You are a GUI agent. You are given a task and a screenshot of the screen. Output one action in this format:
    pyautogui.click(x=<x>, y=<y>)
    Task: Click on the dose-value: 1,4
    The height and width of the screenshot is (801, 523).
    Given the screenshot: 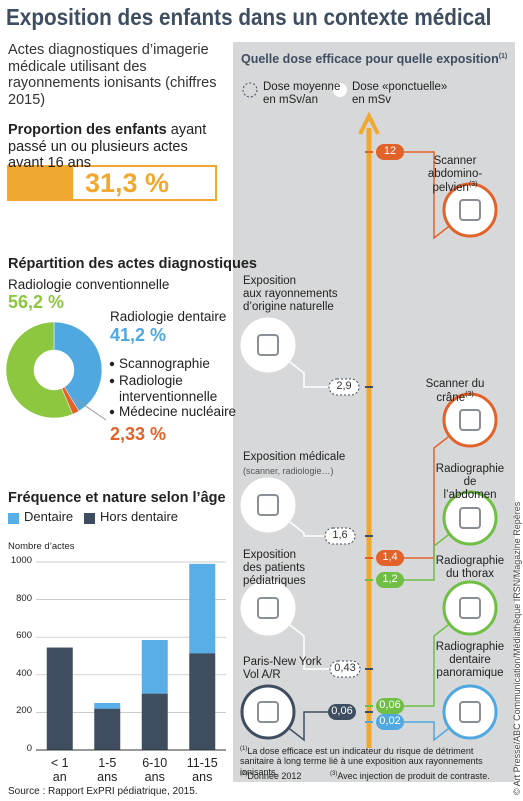 What is the action you would take?
    pyautogui.click(x=390, y=557)
    